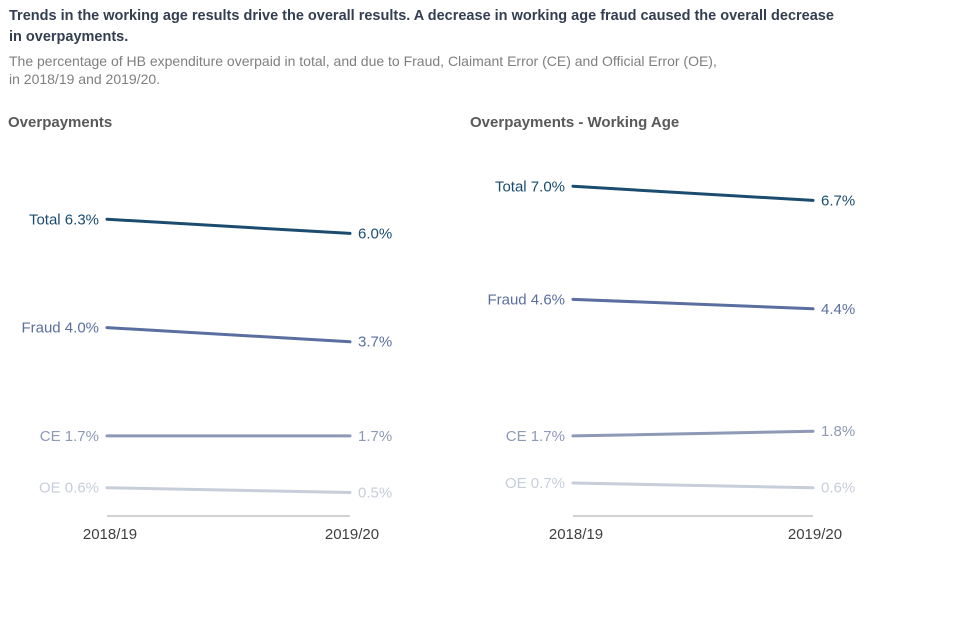 The image size is (960, 640). What do you see at coordinates (375, 342) in the screenshot?
I see `series-end-label-fraud: 3.7%` at bounding box center [375, 342].